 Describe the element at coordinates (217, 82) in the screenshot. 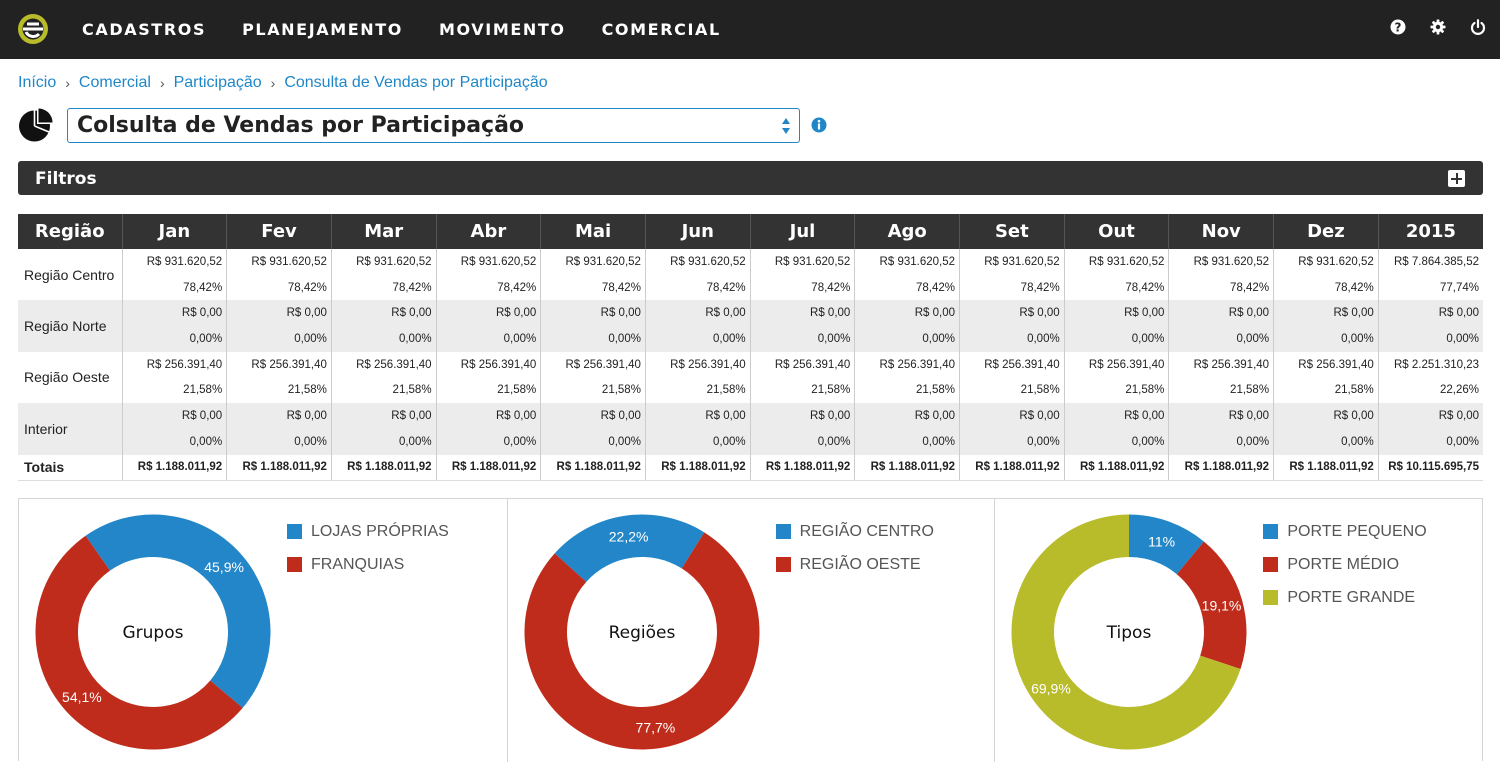

I see `breadcrumb-participacao: Participação` at that location.